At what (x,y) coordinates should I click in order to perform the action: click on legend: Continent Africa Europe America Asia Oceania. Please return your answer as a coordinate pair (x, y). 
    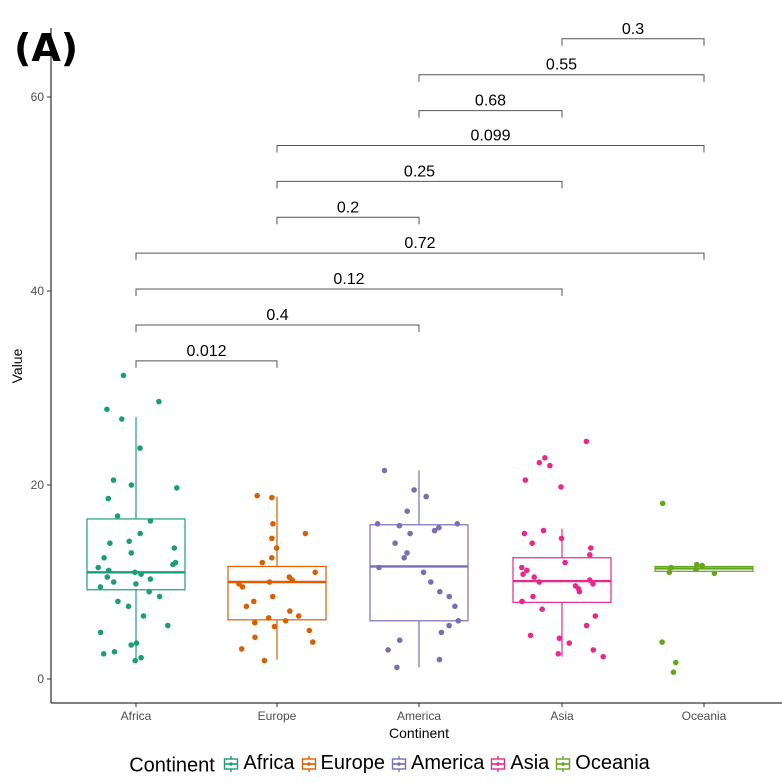
    Looking at the image, I should click on (391, 765).